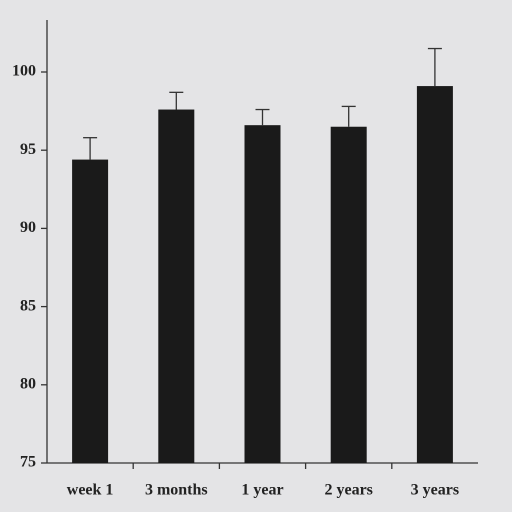 This screenshot has height=512, width=512. I want to click on x-tick-label: 1 year, so click(262, 490).